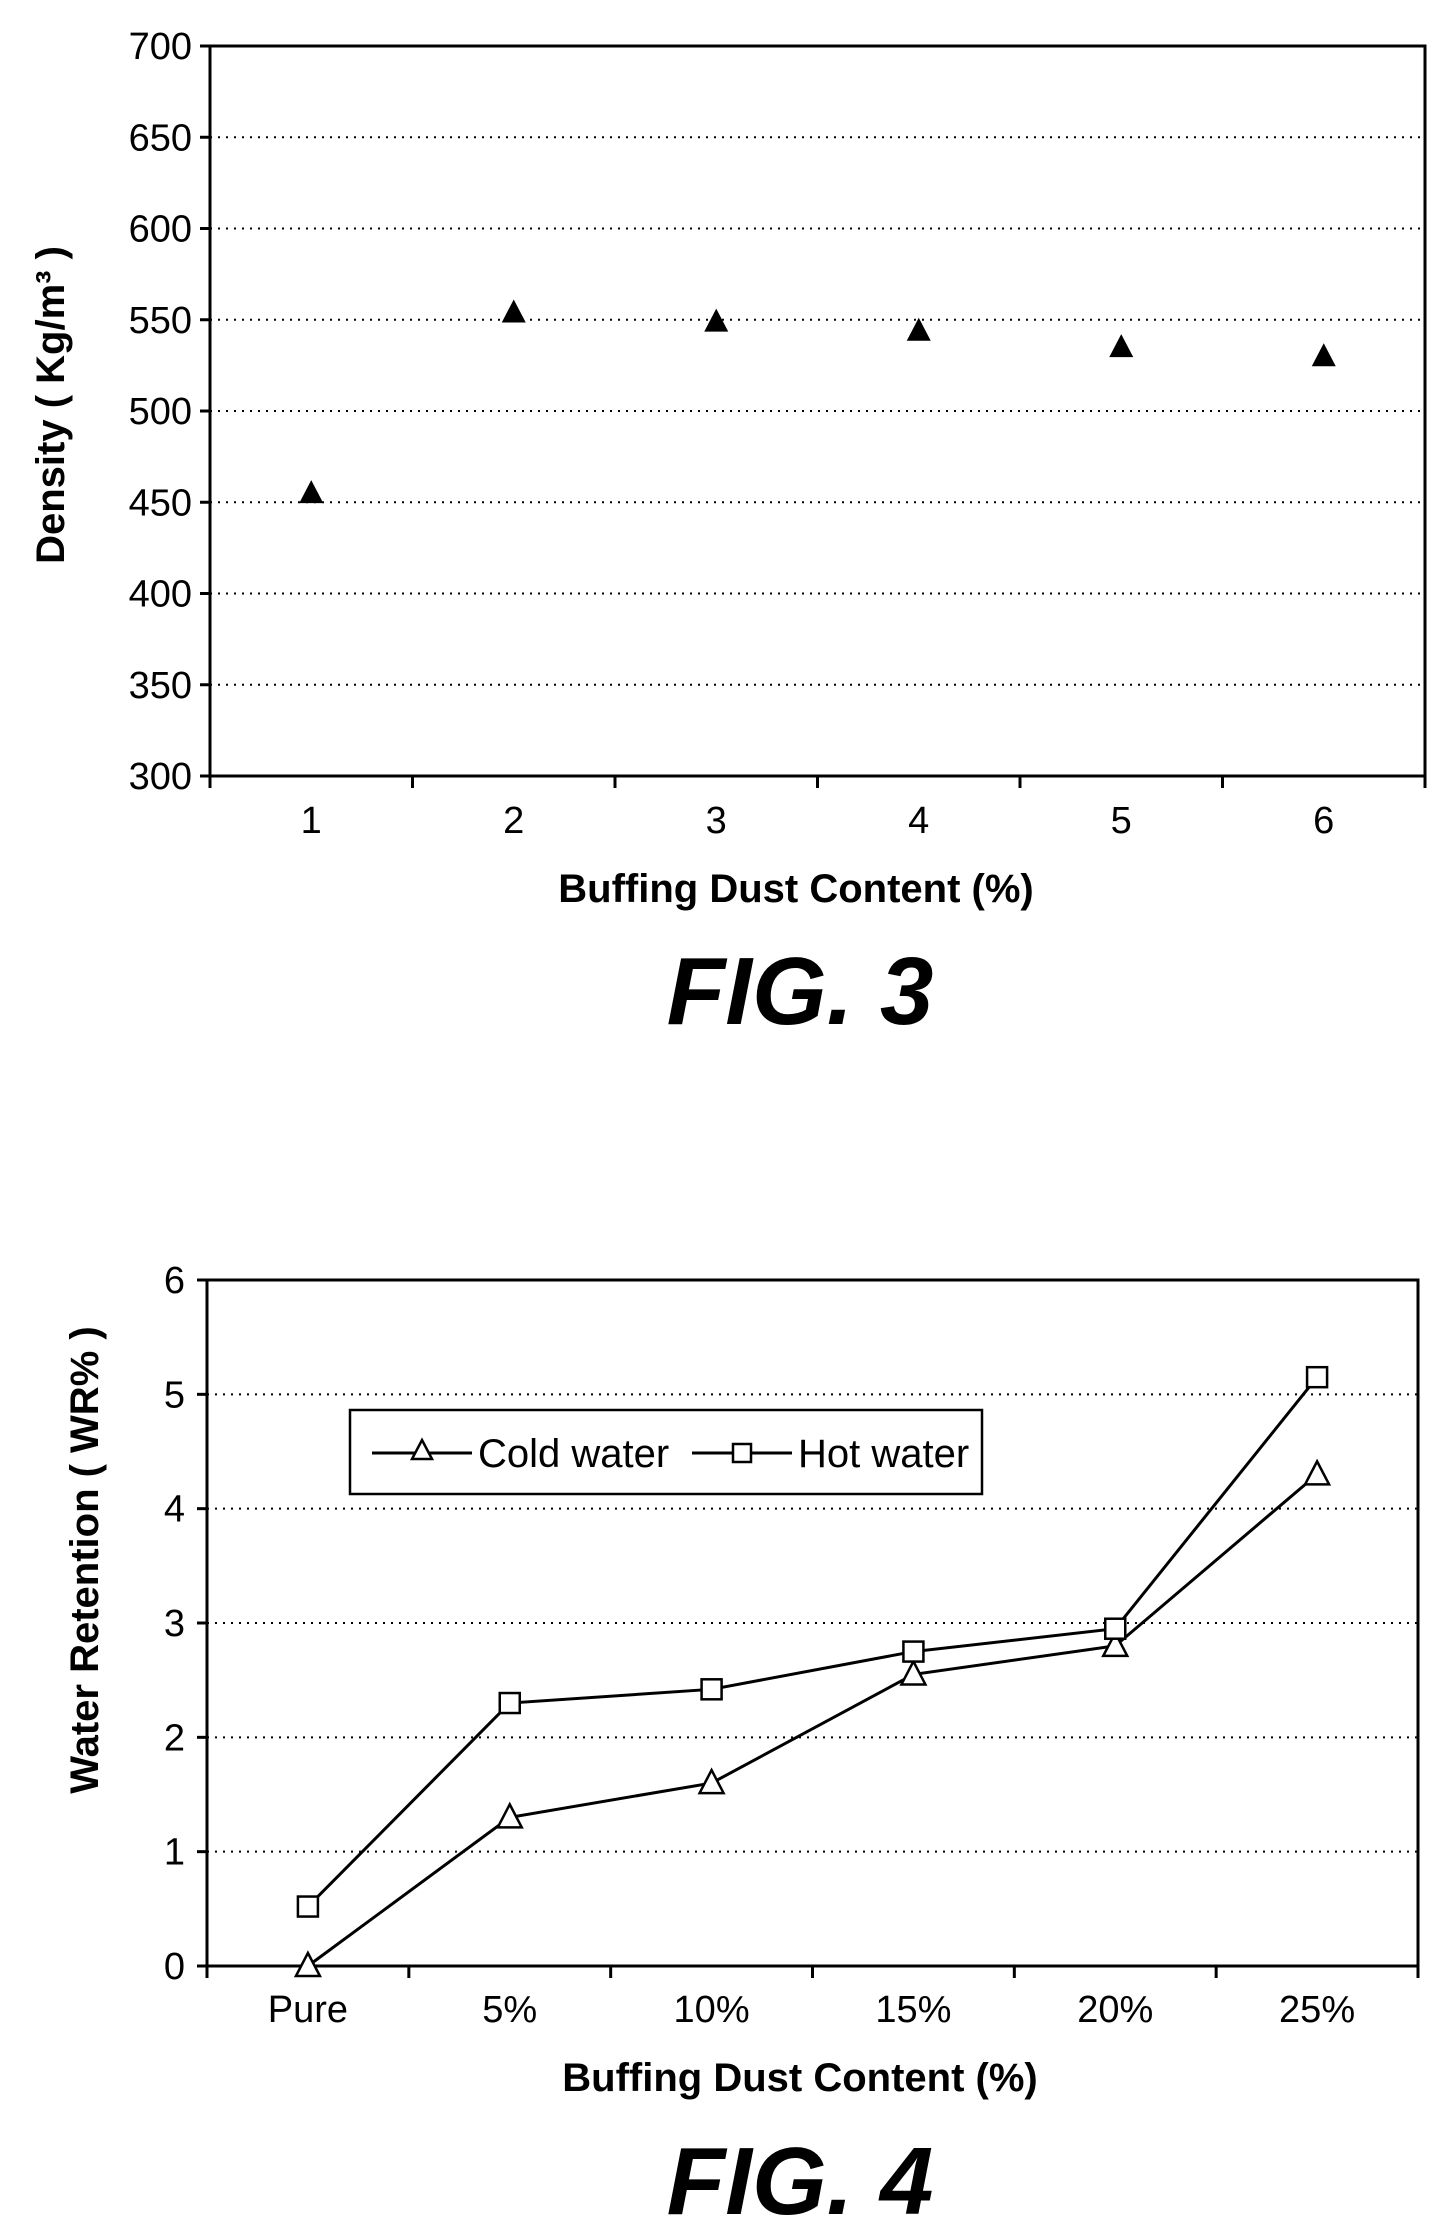 This screenshot has width=1455, height=2236. I want to click on fig4-figure-label: FIG. 4, so click(800, 2181).